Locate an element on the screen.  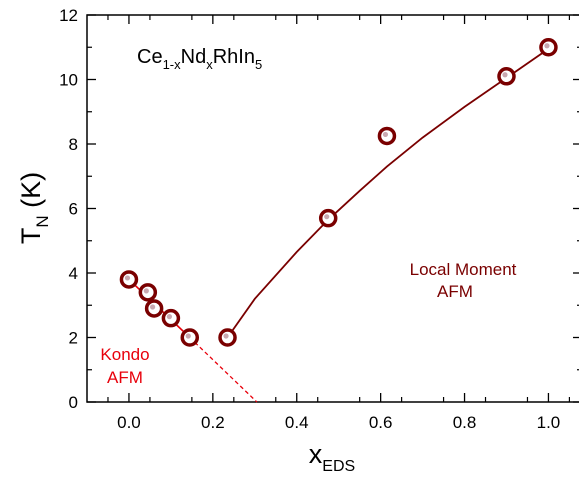
y-axis-label-sub: N is located at coordinates (42, 221).